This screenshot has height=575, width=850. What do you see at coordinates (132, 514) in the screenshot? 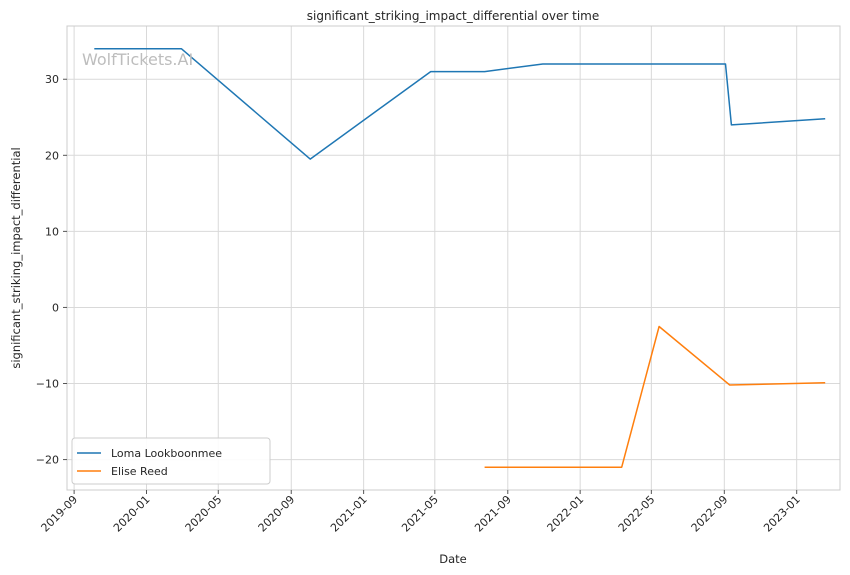
I see `x-tick-label: 2020-01` at bounding box center [132, 514].